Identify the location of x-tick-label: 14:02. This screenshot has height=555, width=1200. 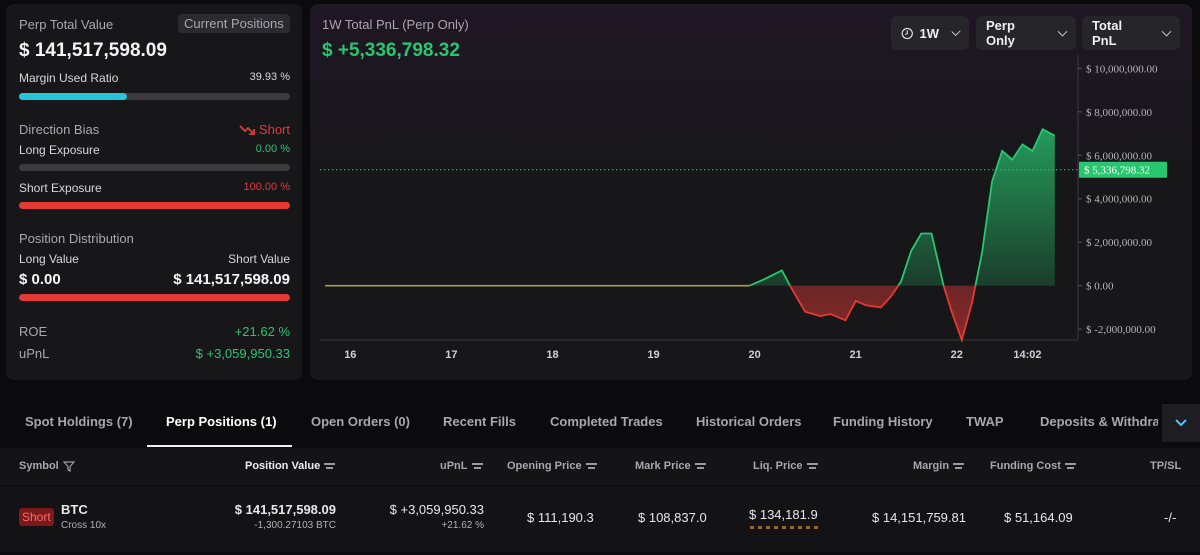
(1027, 355).